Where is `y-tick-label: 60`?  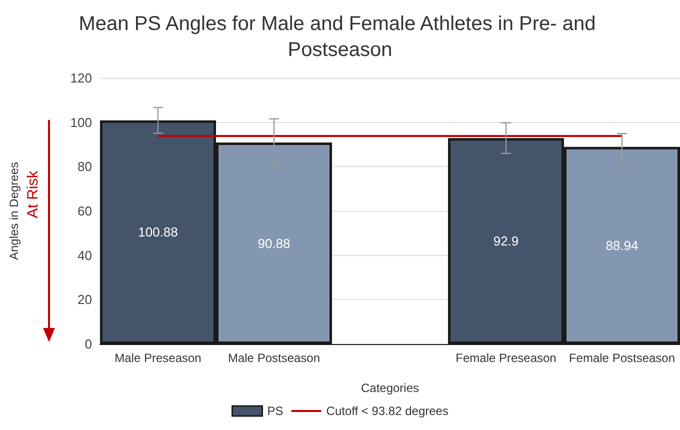 y-tick-label: 60 is located at coordinates (85, 211).